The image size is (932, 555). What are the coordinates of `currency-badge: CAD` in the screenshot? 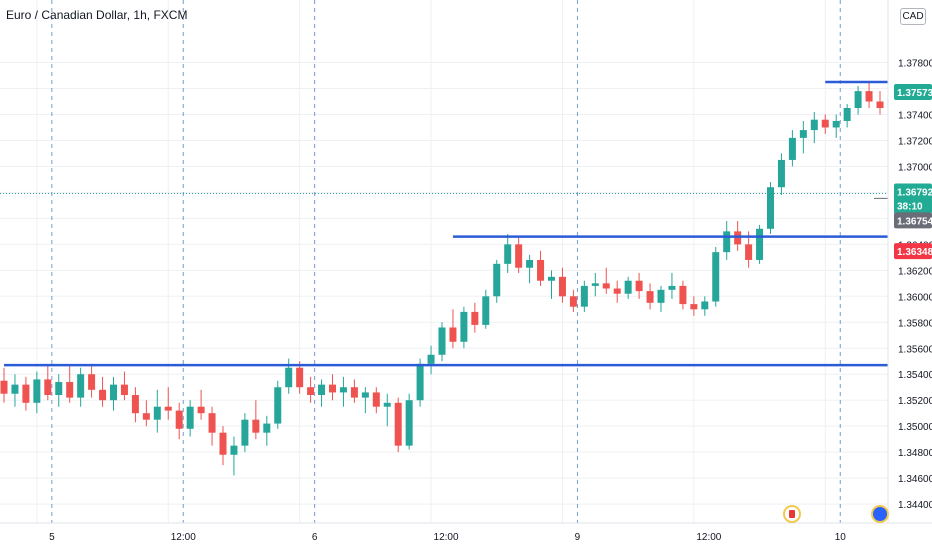 It's located at (913, 16).